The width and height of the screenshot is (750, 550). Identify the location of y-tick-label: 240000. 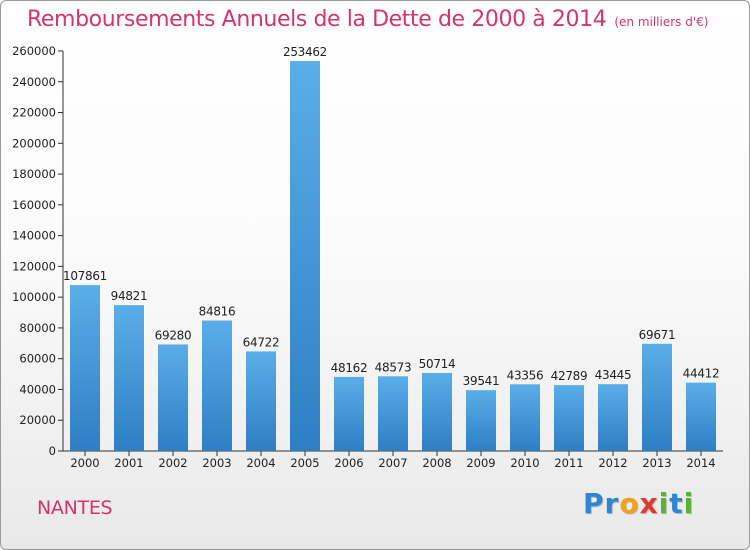
(34, 82).